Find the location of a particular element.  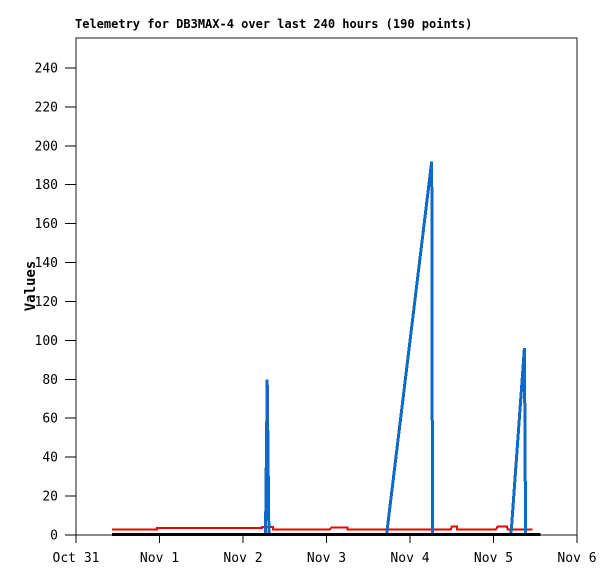

y-tick-label: 140 is located at coordinates (46, 263).